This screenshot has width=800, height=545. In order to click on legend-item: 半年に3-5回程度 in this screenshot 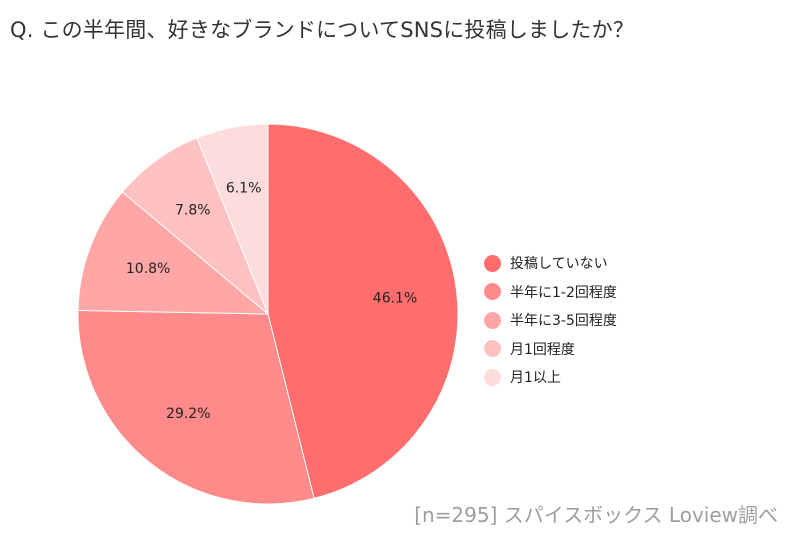, I will do `click(550, 320)`.